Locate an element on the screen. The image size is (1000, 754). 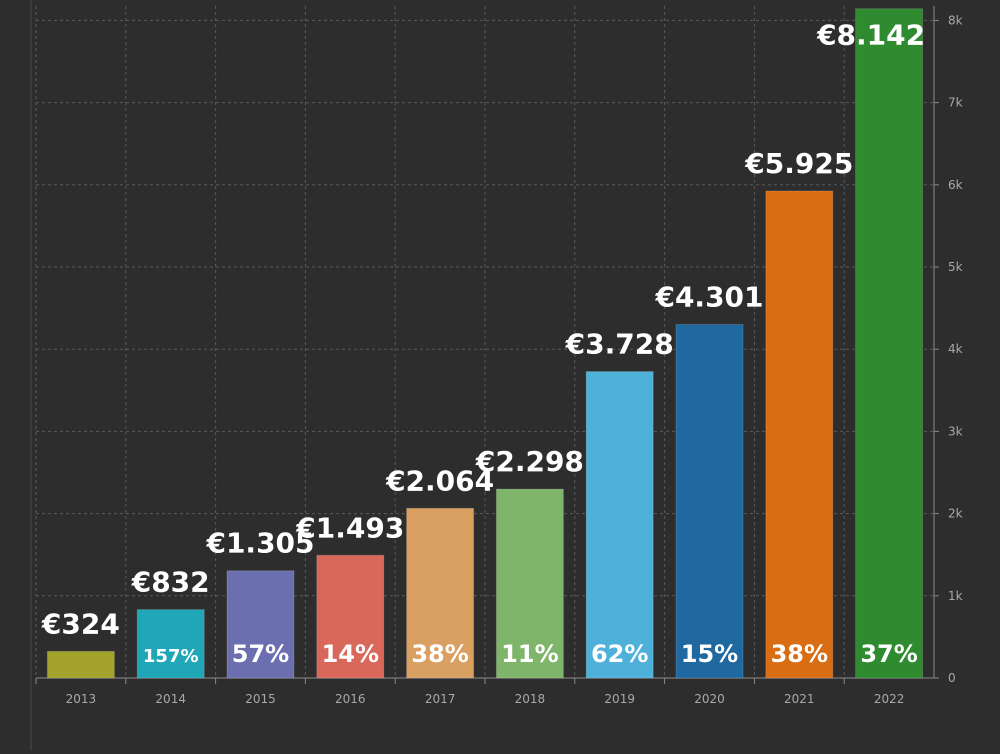
bar-2013 is located at coordinates (80, 664).